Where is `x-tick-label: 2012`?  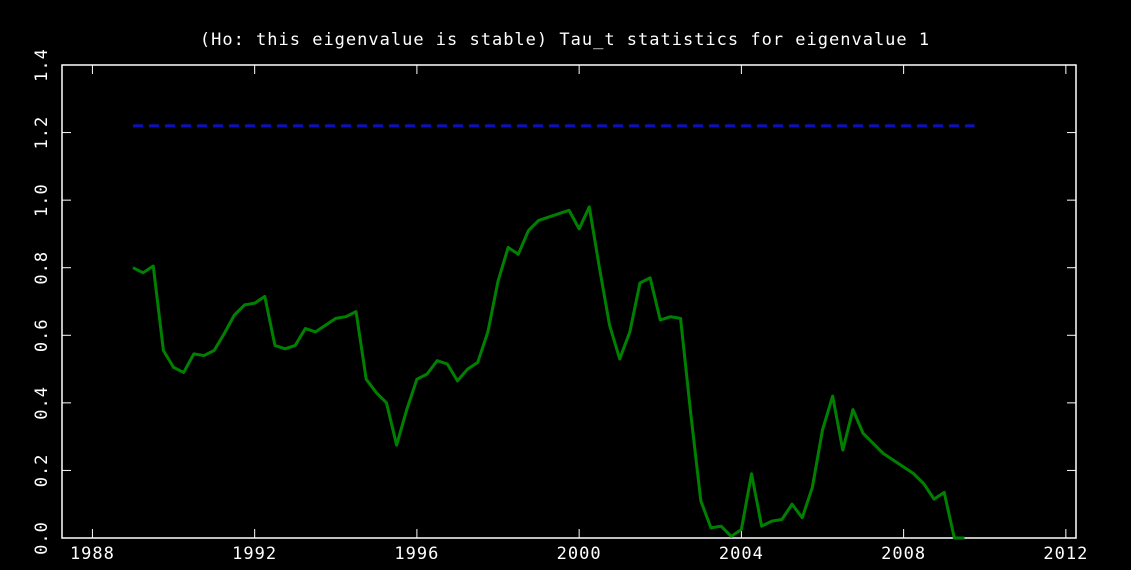
x-tick-label: 2012 is located at coordinates (1065, 554).